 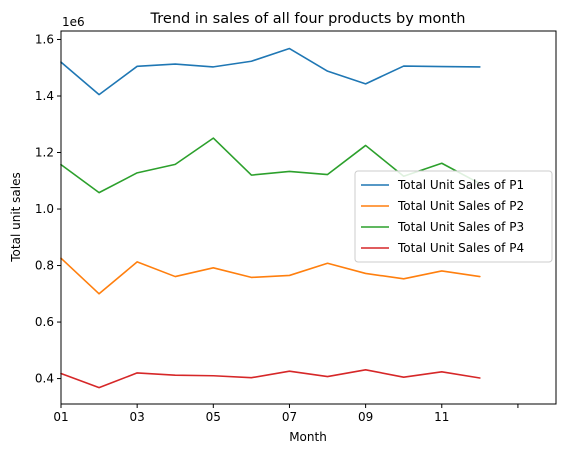 I want to click on y-axis-label: Total unit sales, so click(x=16, y=217).